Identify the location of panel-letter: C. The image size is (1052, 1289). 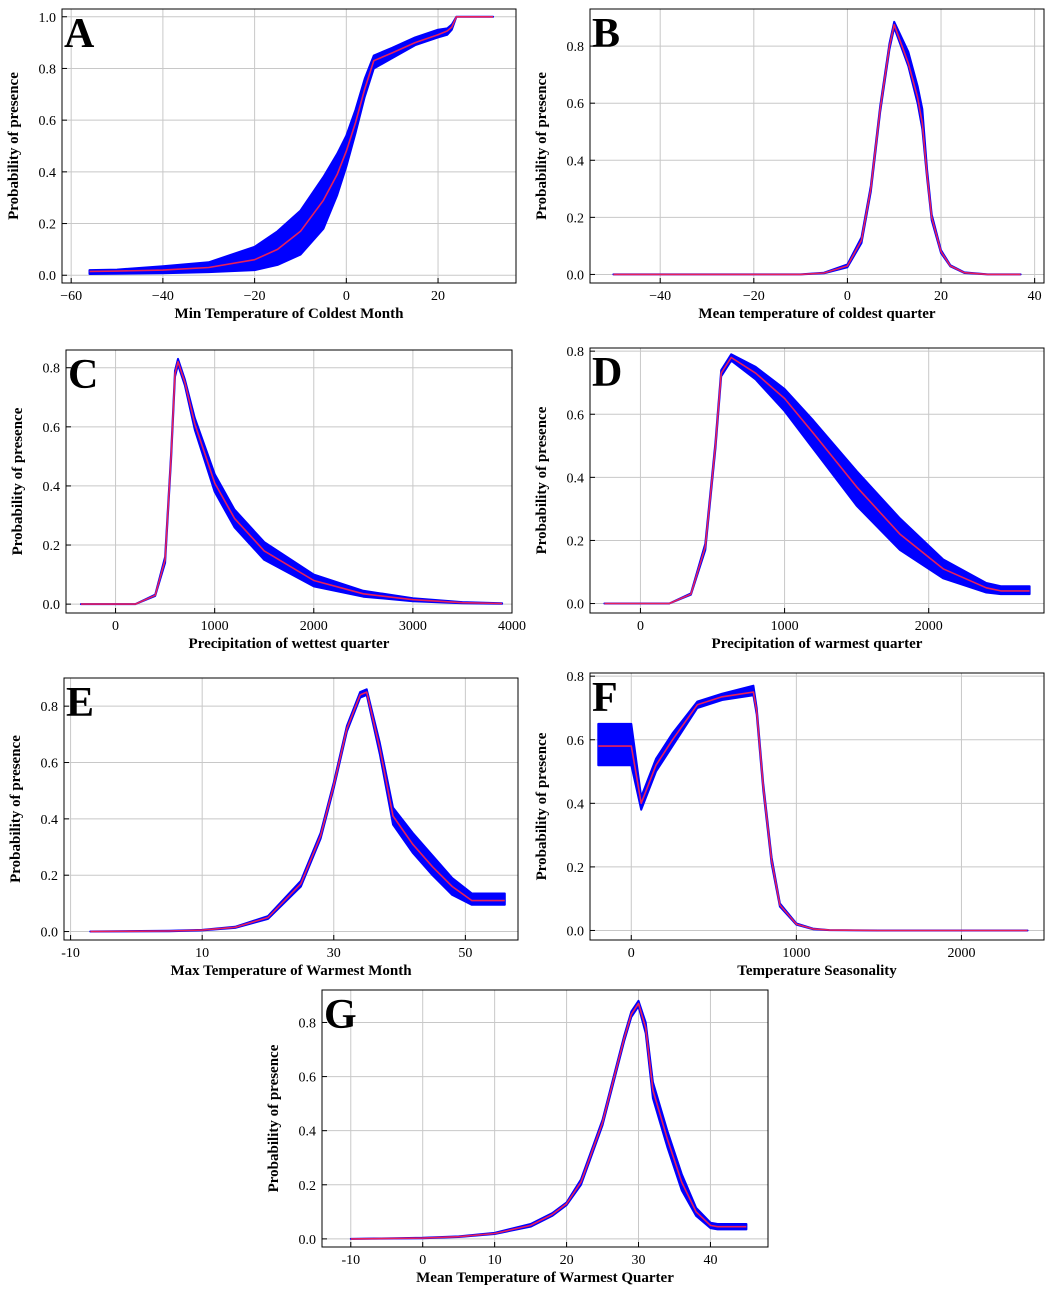
(83, 375).